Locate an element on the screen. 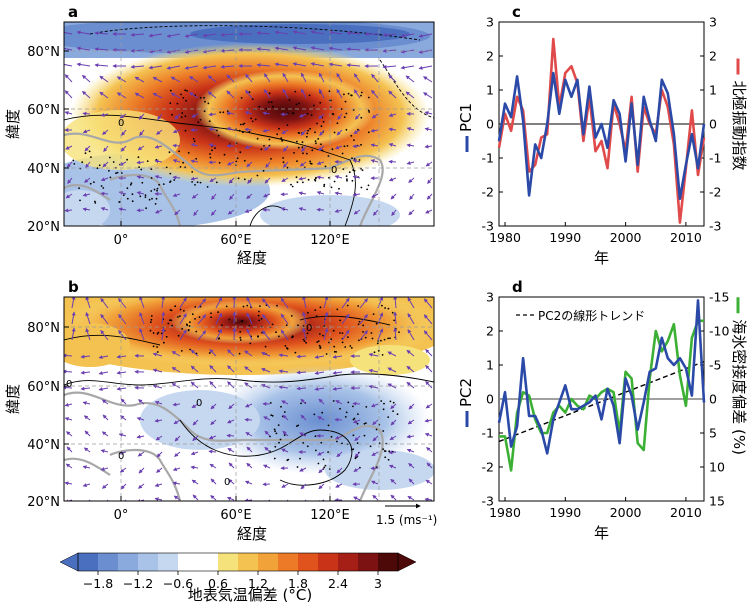 The height and width of the screenshot is (608, 754). panel-a-xlabel: 経度 is located at coordinates (252, 258).